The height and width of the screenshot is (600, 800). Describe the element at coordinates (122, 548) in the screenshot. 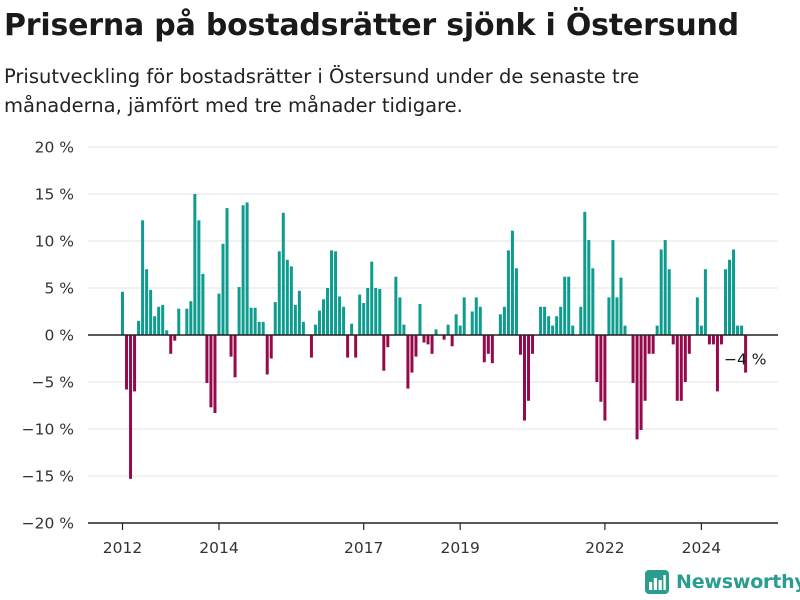

I see `x-tick-label: 2012` at that location.